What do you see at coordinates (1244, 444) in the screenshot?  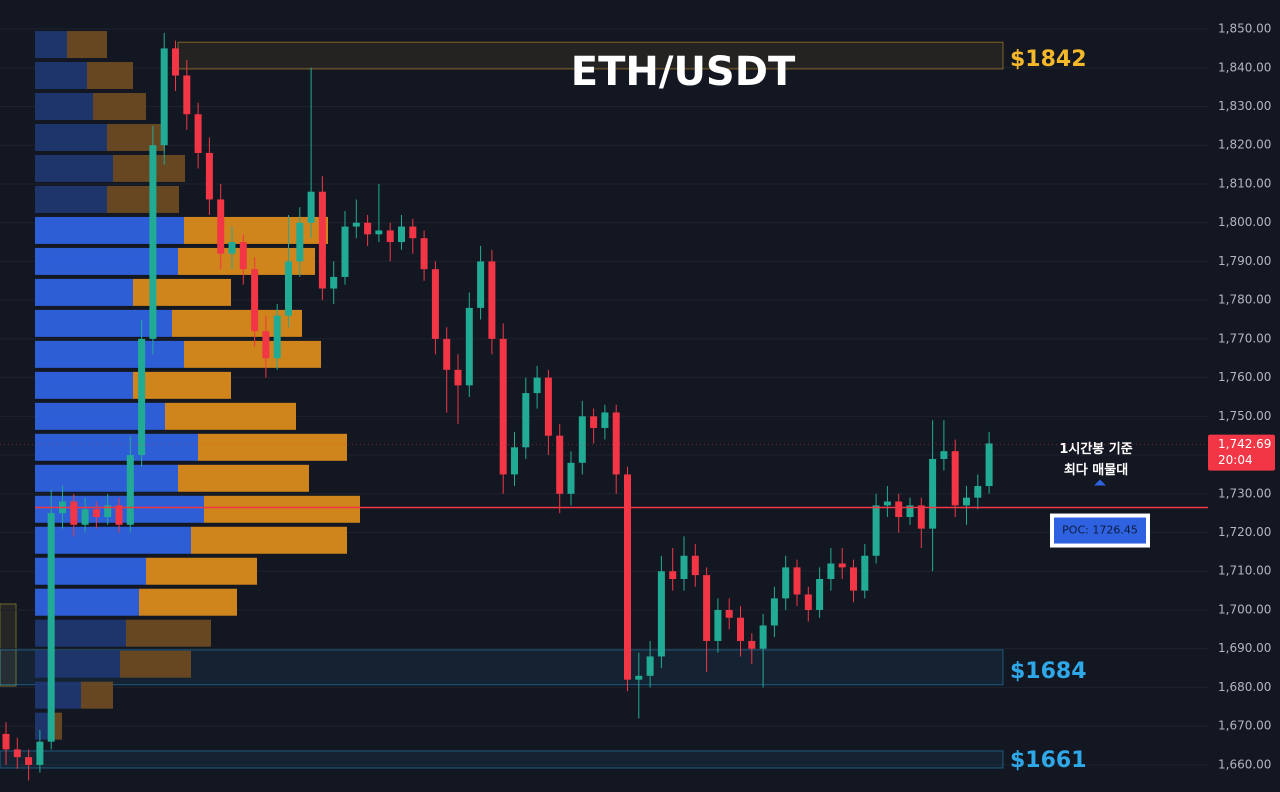 I see `last-price-label: 1,742.69` at bounding box center [1244, 444].